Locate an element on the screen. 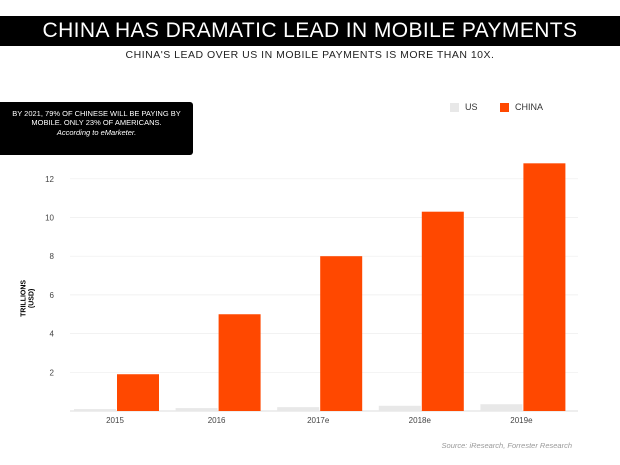  legend-swatch-china is located at coordinates (505, 107).